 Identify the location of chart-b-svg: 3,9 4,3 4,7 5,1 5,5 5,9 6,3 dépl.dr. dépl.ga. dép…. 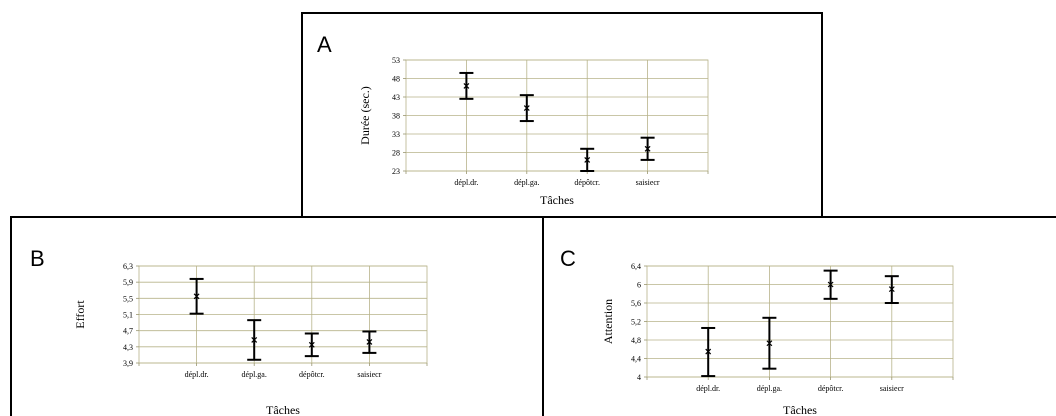
(250, 339).